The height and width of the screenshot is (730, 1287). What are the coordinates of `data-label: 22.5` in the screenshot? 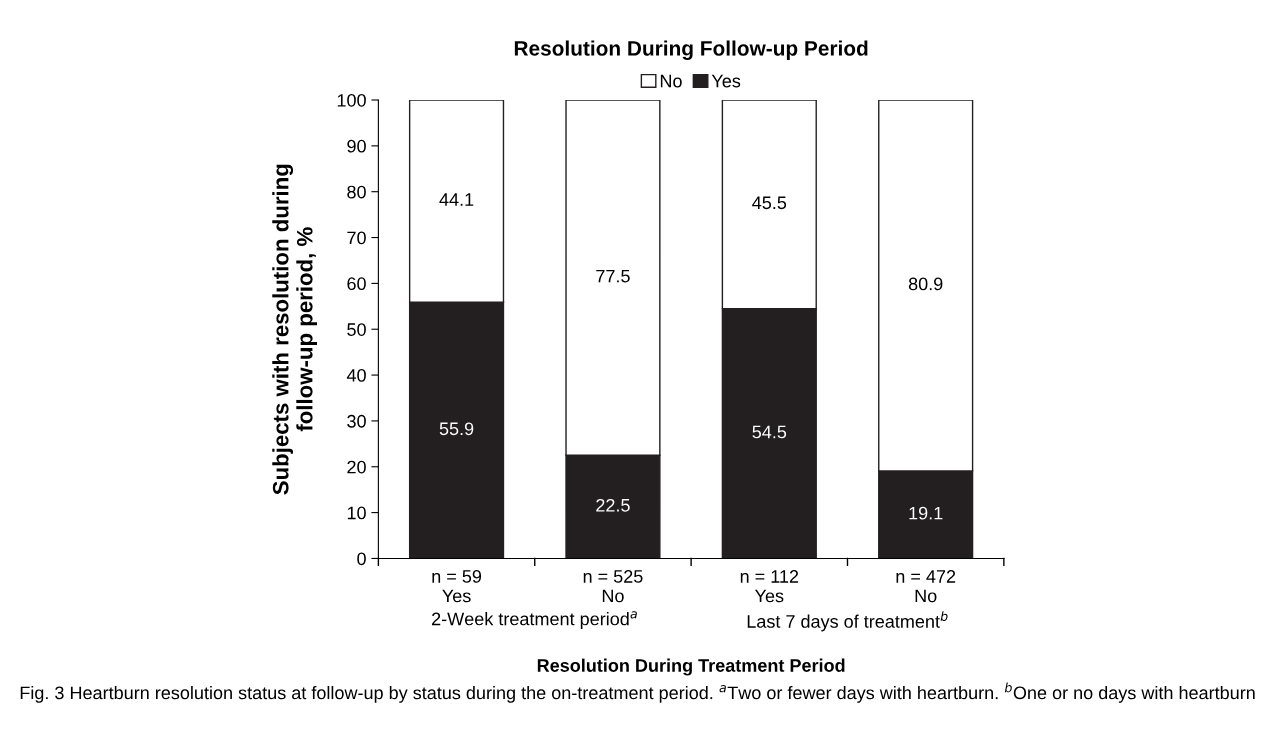 It's located at (613, 505).